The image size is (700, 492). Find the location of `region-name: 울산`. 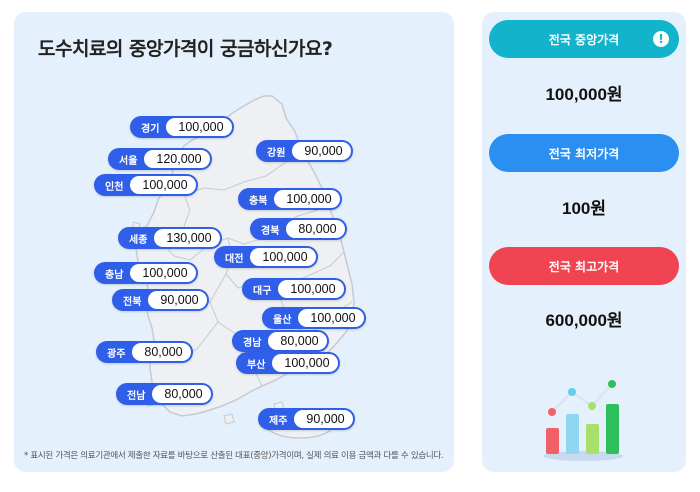

region-name: 울산 is located at coordinates (282, 320).